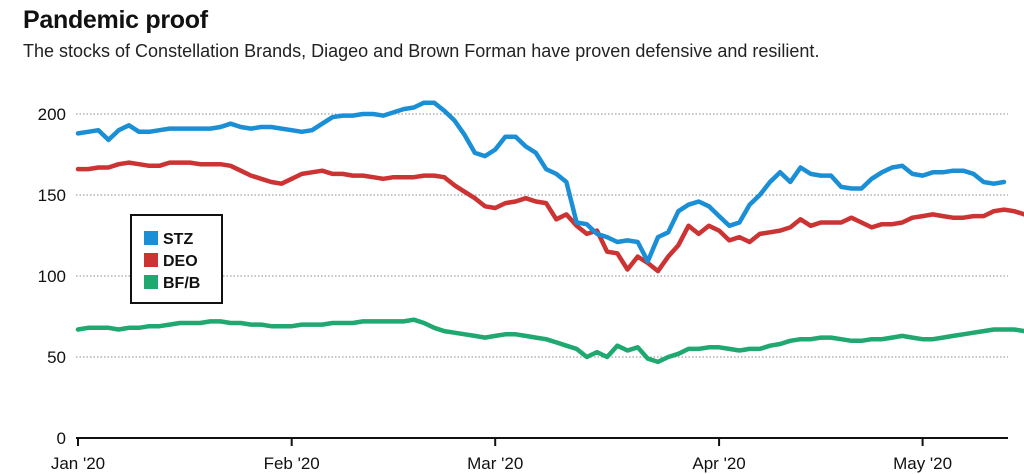 The width and height of the screenshot is (1024, 474). Describe the element at coordinates (52, 195) in the screenshot. I see `y-tick-label: 150` at that location.